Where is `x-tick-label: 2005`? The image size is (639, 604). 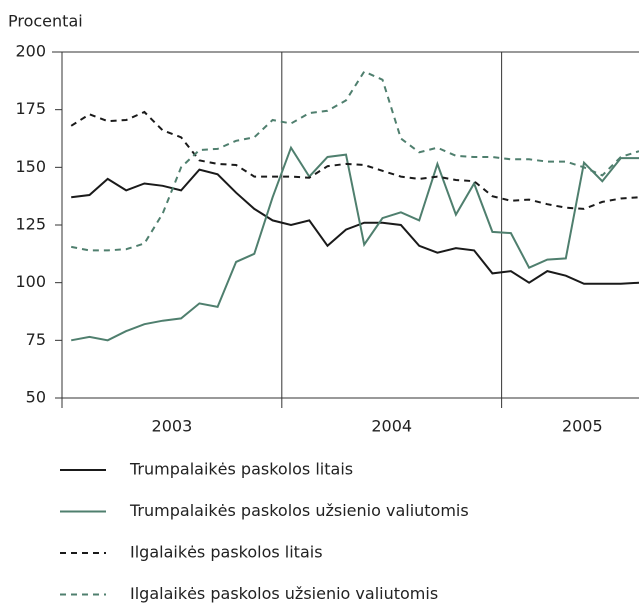 x-tick-label: 2005 is located at coordinates (582, 426).